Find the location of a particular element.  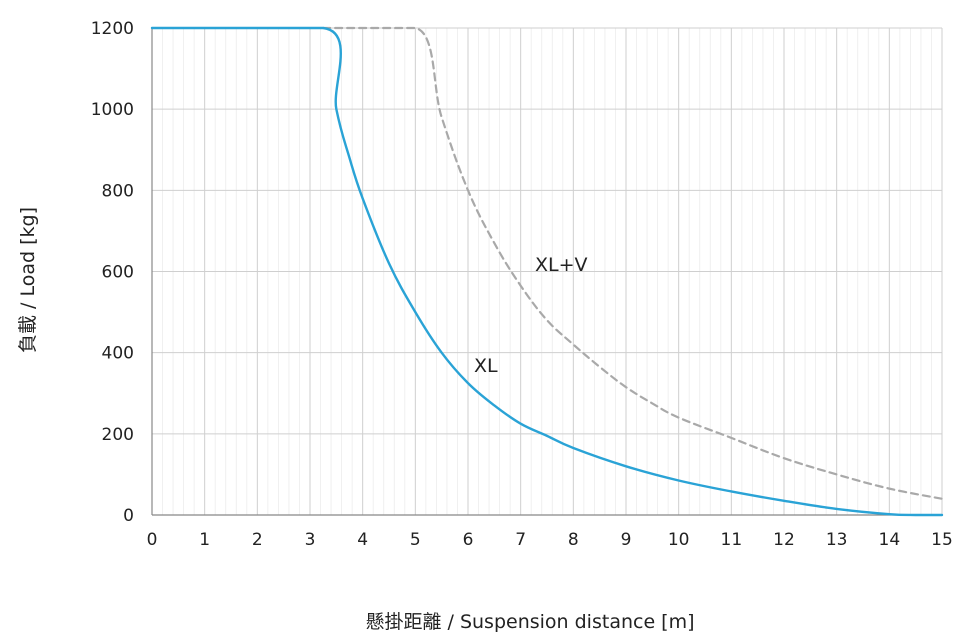

x-tick-label: 1 is located at coordinates (204, 540).